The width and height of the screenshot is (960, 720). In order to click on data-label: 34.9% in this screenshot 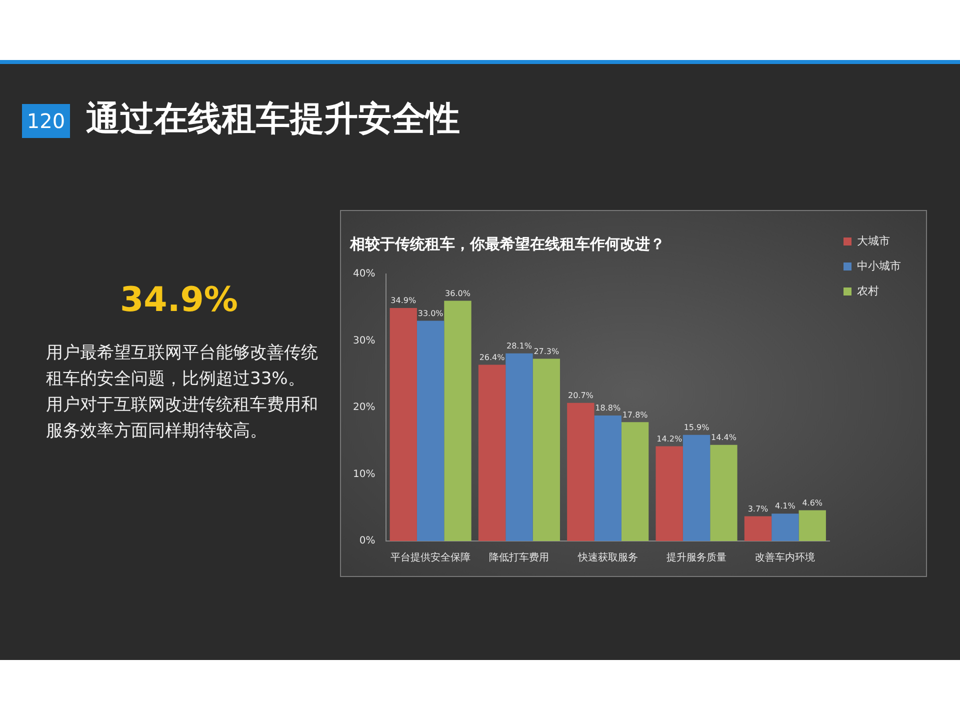, I will do `click(403, 301)`.